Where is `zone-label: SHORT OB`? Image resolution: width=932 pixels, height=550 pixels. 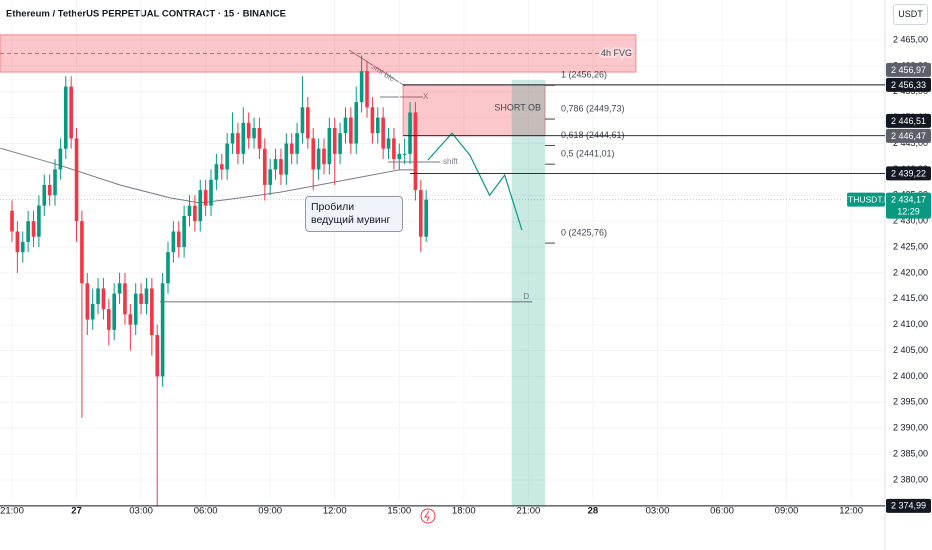
zone-label: SHORT OB is located at coordinates (517, 107).